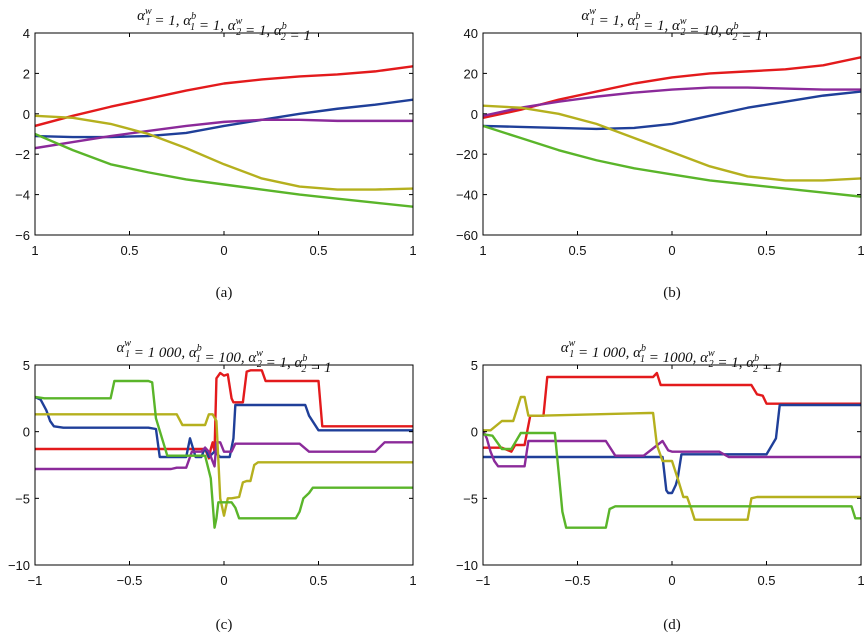  What do you see at coordinates (224, 25) in the screenshot?
I see `chart-title: αw 1 = 1, αb 1 = 1, αw 2 = 1, αb 2 = 1` at bounding box center [224, 25].